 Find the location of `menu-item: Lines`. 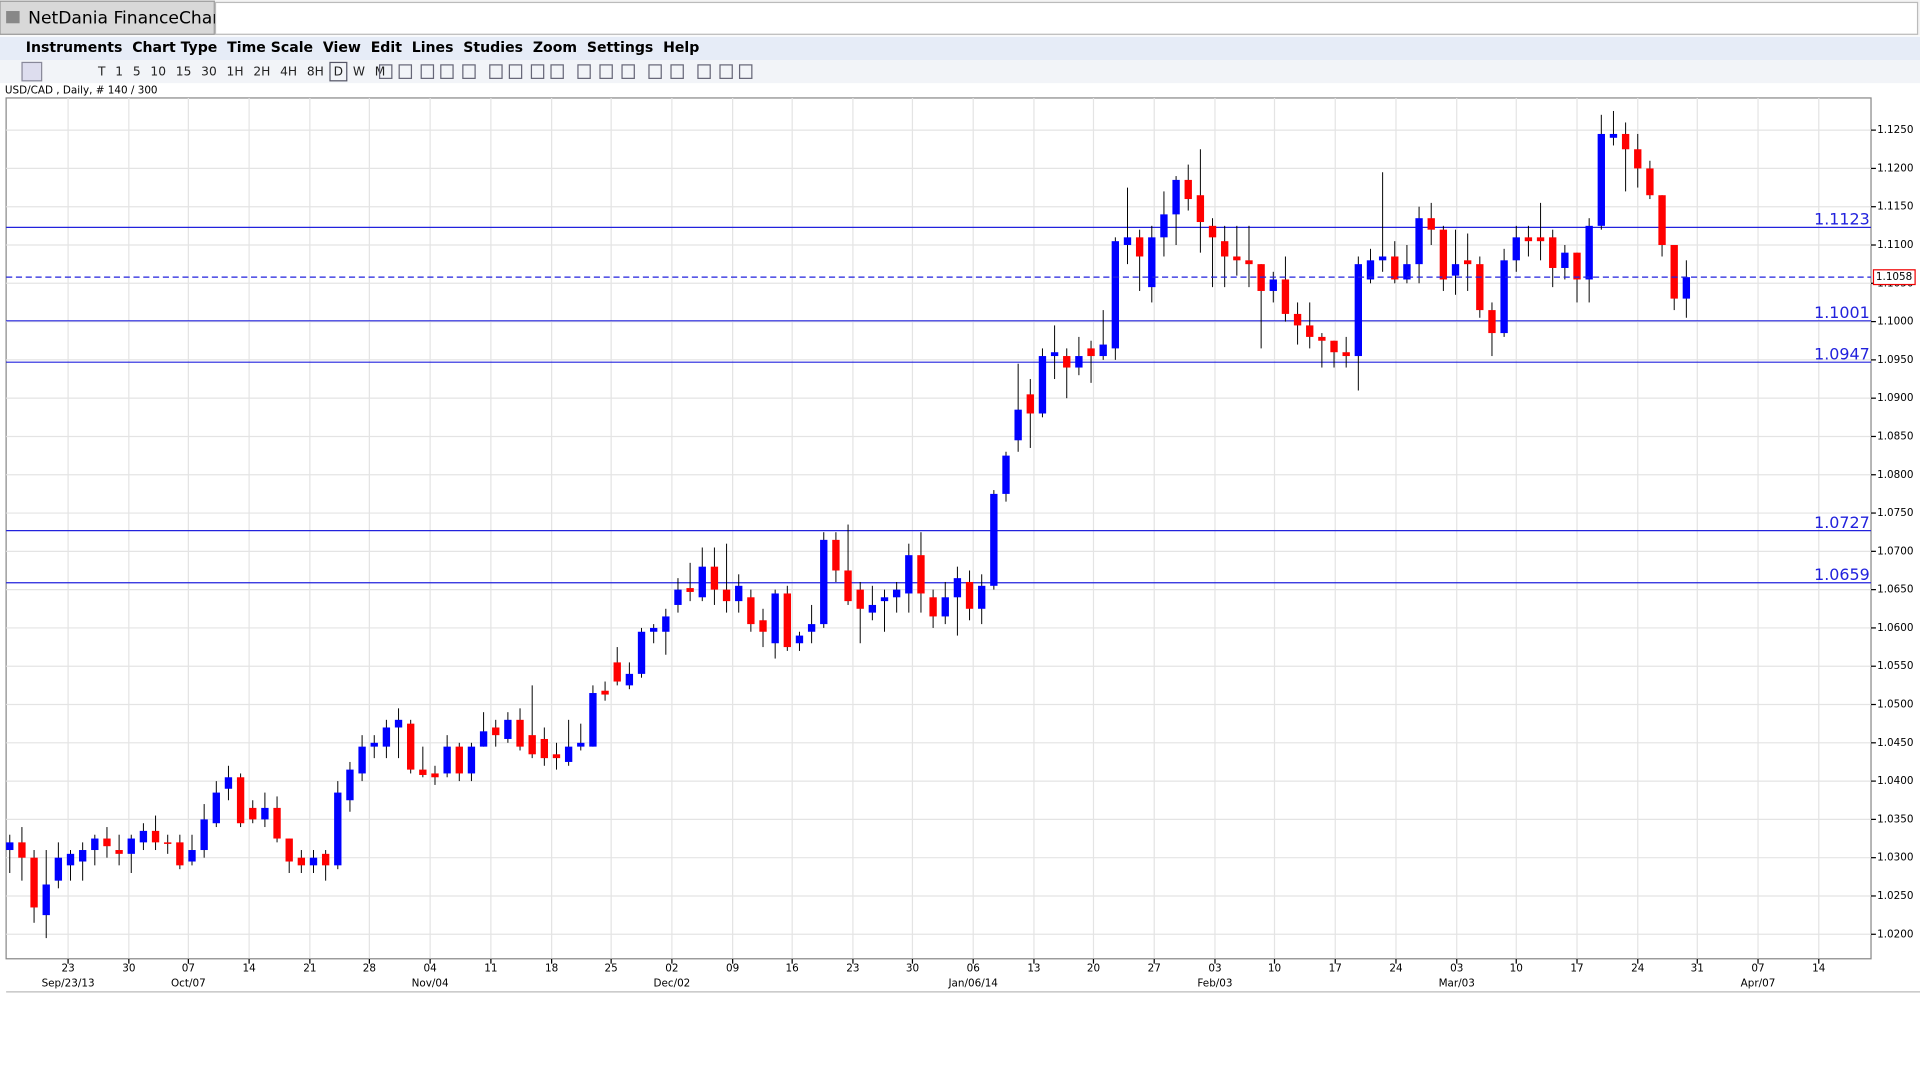

menu-item: Lines is located at coordinates (433, 48).